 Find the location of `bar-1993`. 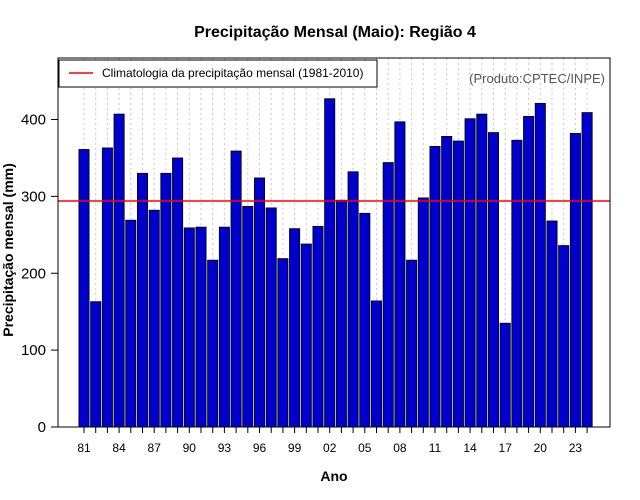

bar-1993 is located at coordinates (224, 327).